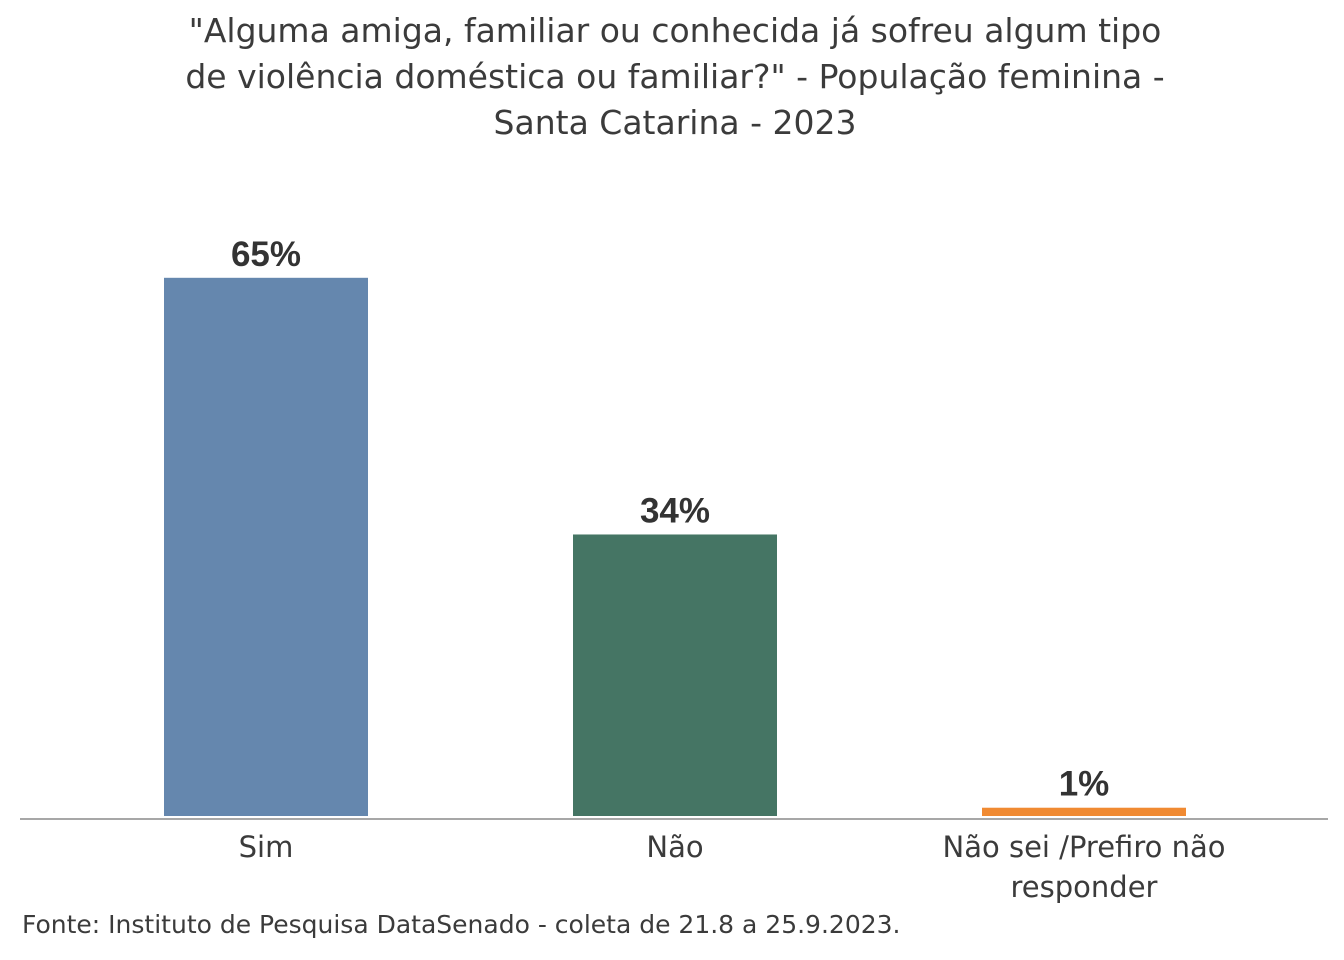 The width and height of the screenshot is (1344, 960). Describe the element at coordinates (732, 867) in the screenshot. I see `tick-labels-group: Sim Não Não sei /Prefiro não responder` at that location.